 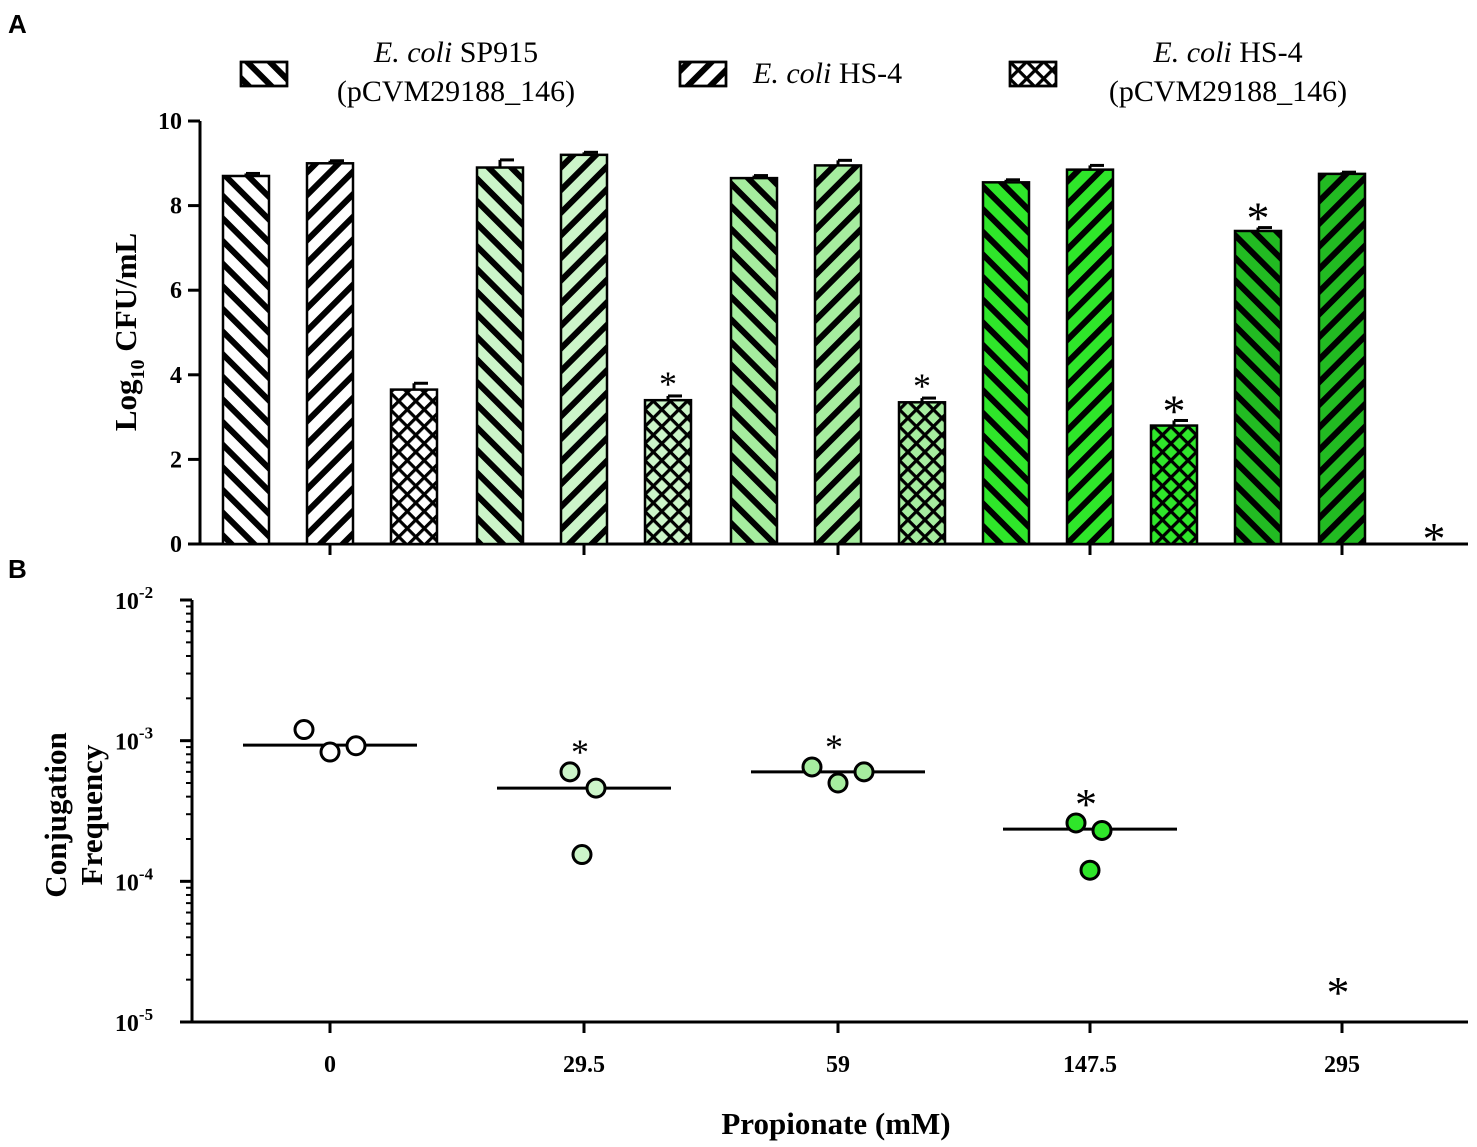 I want to click on panel-a-y-tick-label: 0, so click(x=176, y=545).